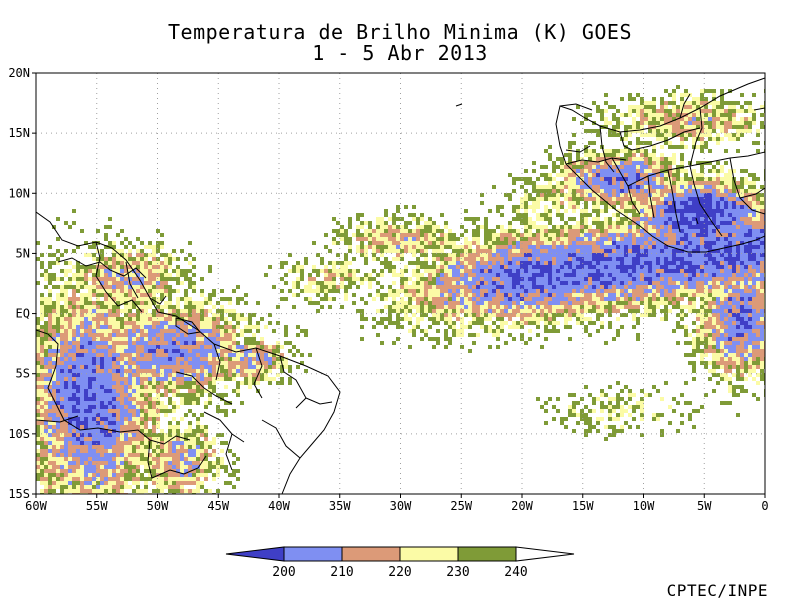 The image size is (800, 600). Describe the element at coordinates (515, 572) in the screenshot. I see `legend-tick-240: 240` at that location.